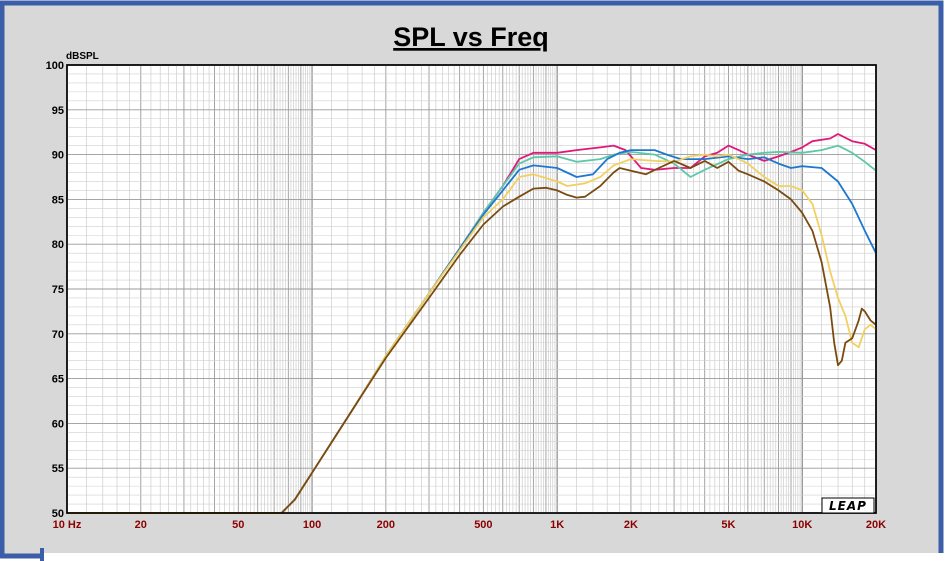  Describe the element at coordinates (58, 111) in the screenshot. I see `y-tick-label: 95` at that location.